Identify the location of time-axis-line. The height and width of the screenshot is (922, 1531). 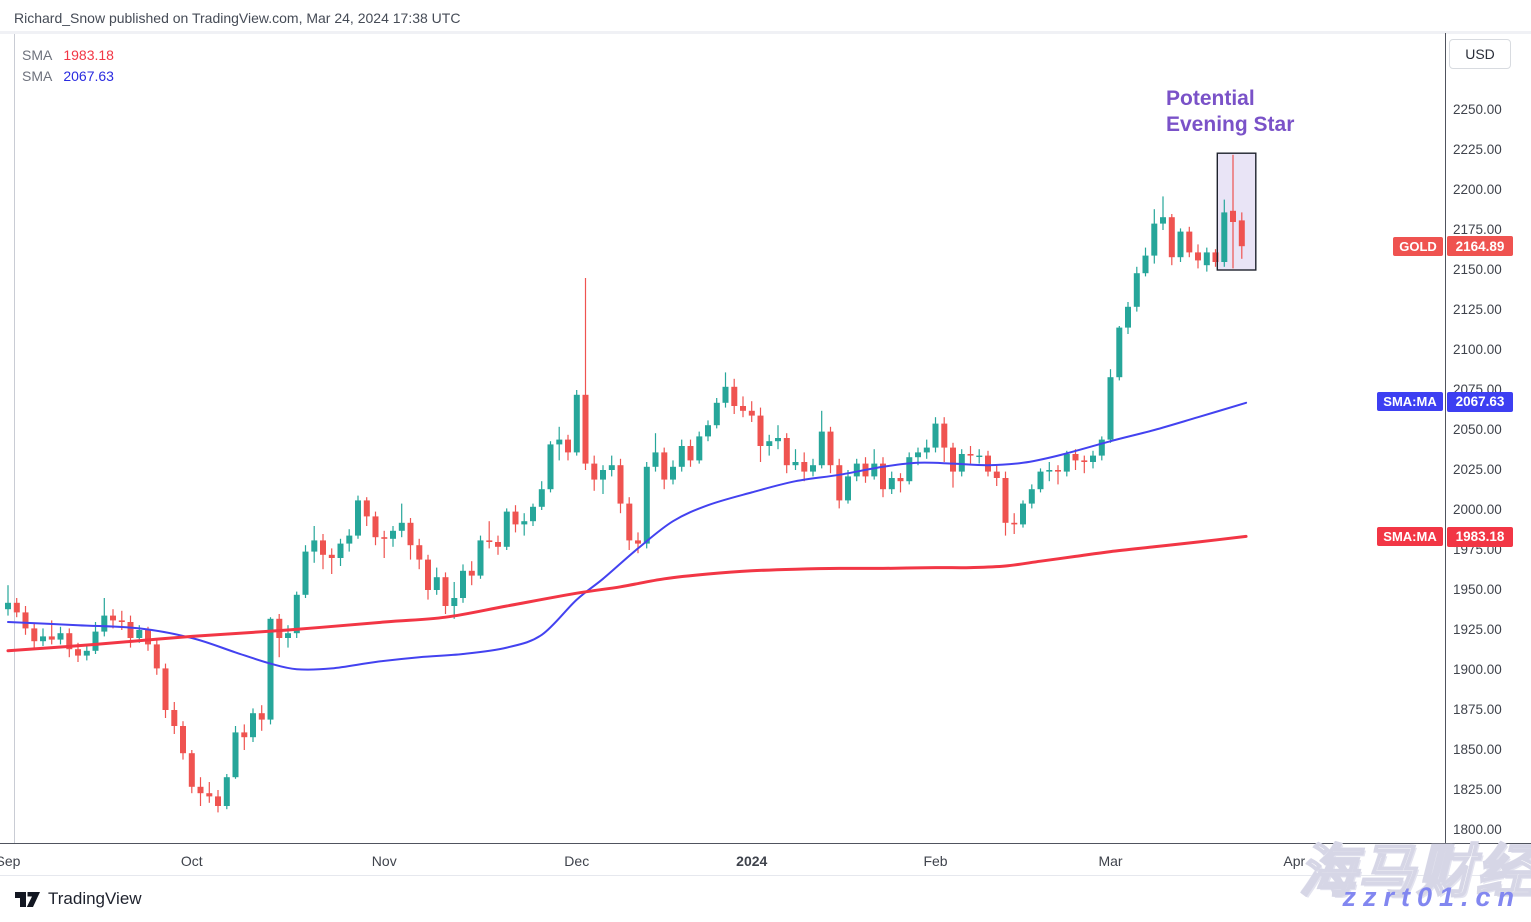
(765, 843).